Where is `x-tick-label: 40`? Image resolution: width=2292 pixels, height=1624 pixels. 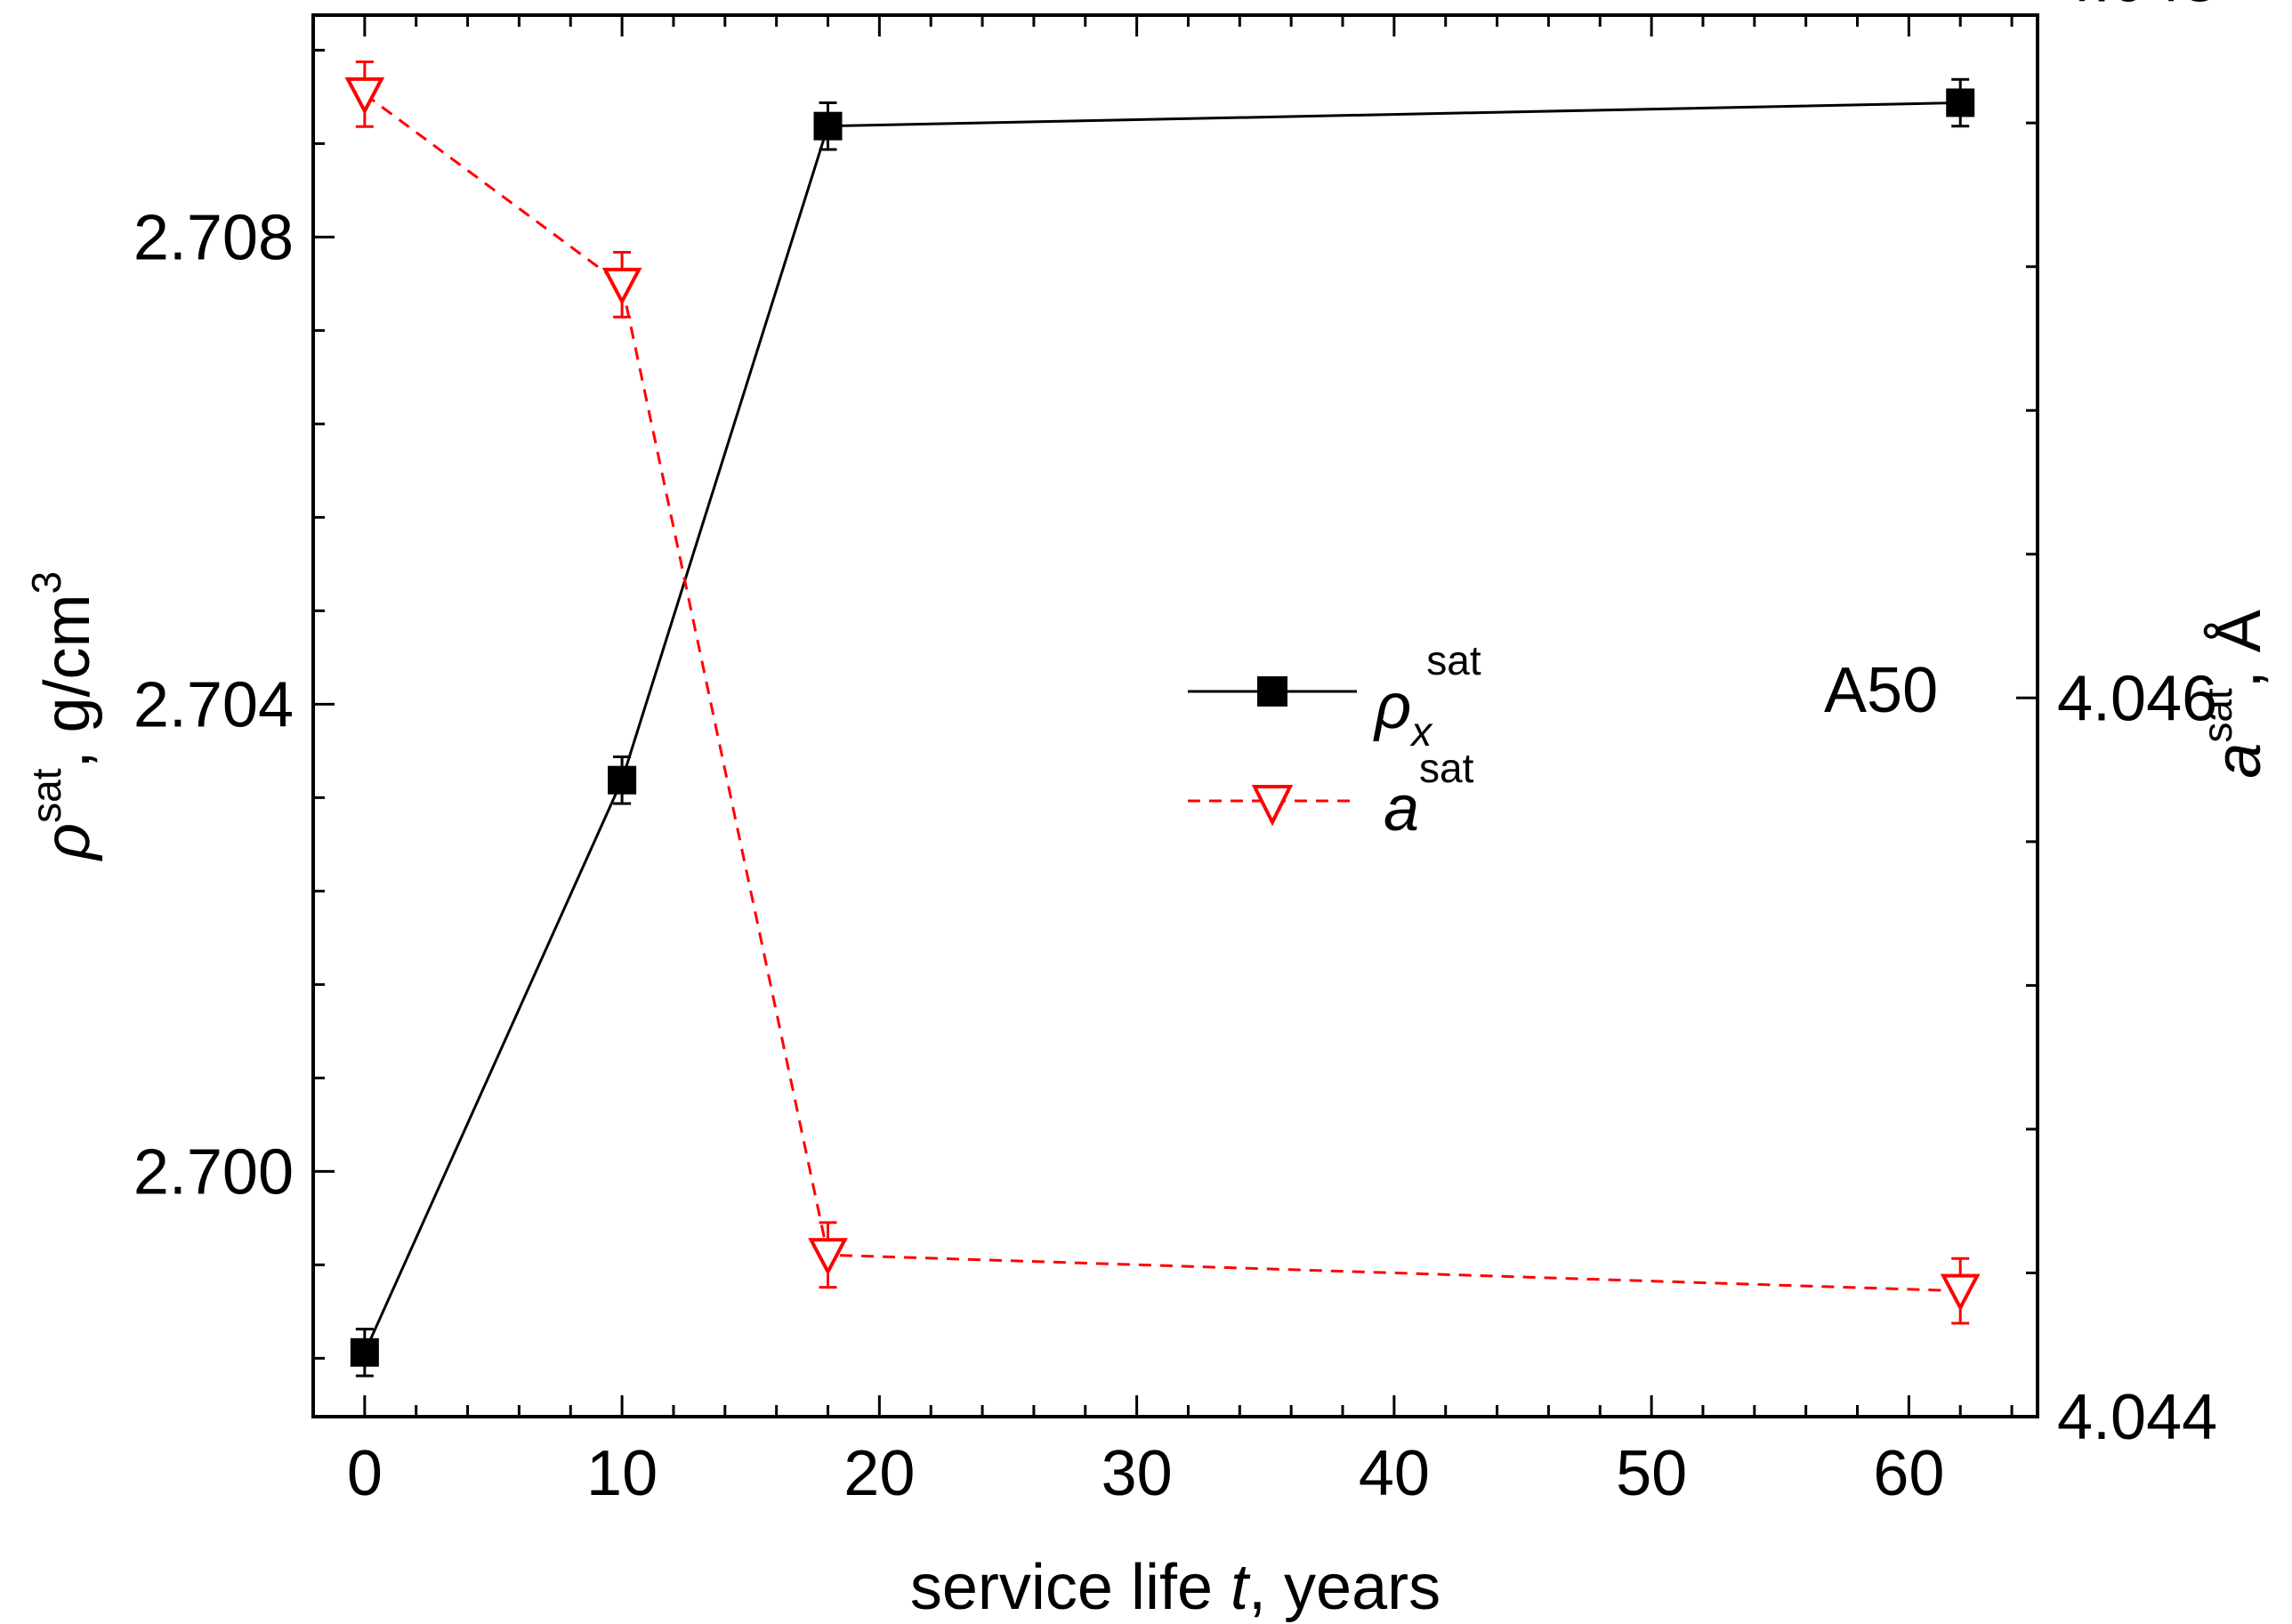 x-tick-label: 40 is located at coordinates (1394, 1474).